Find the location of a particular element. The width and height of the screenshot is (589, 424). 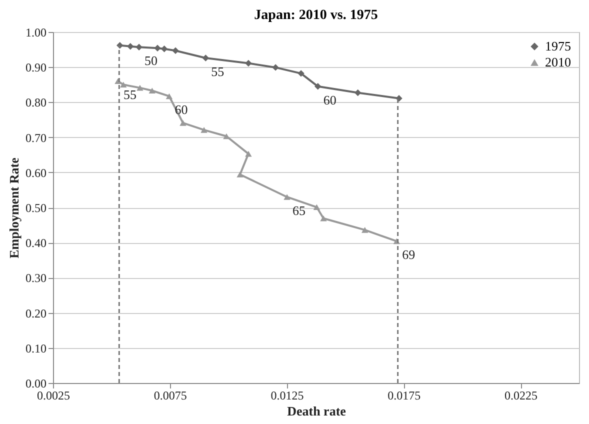

y-tick-label: 0.30 is located at coordinates (36, 278).